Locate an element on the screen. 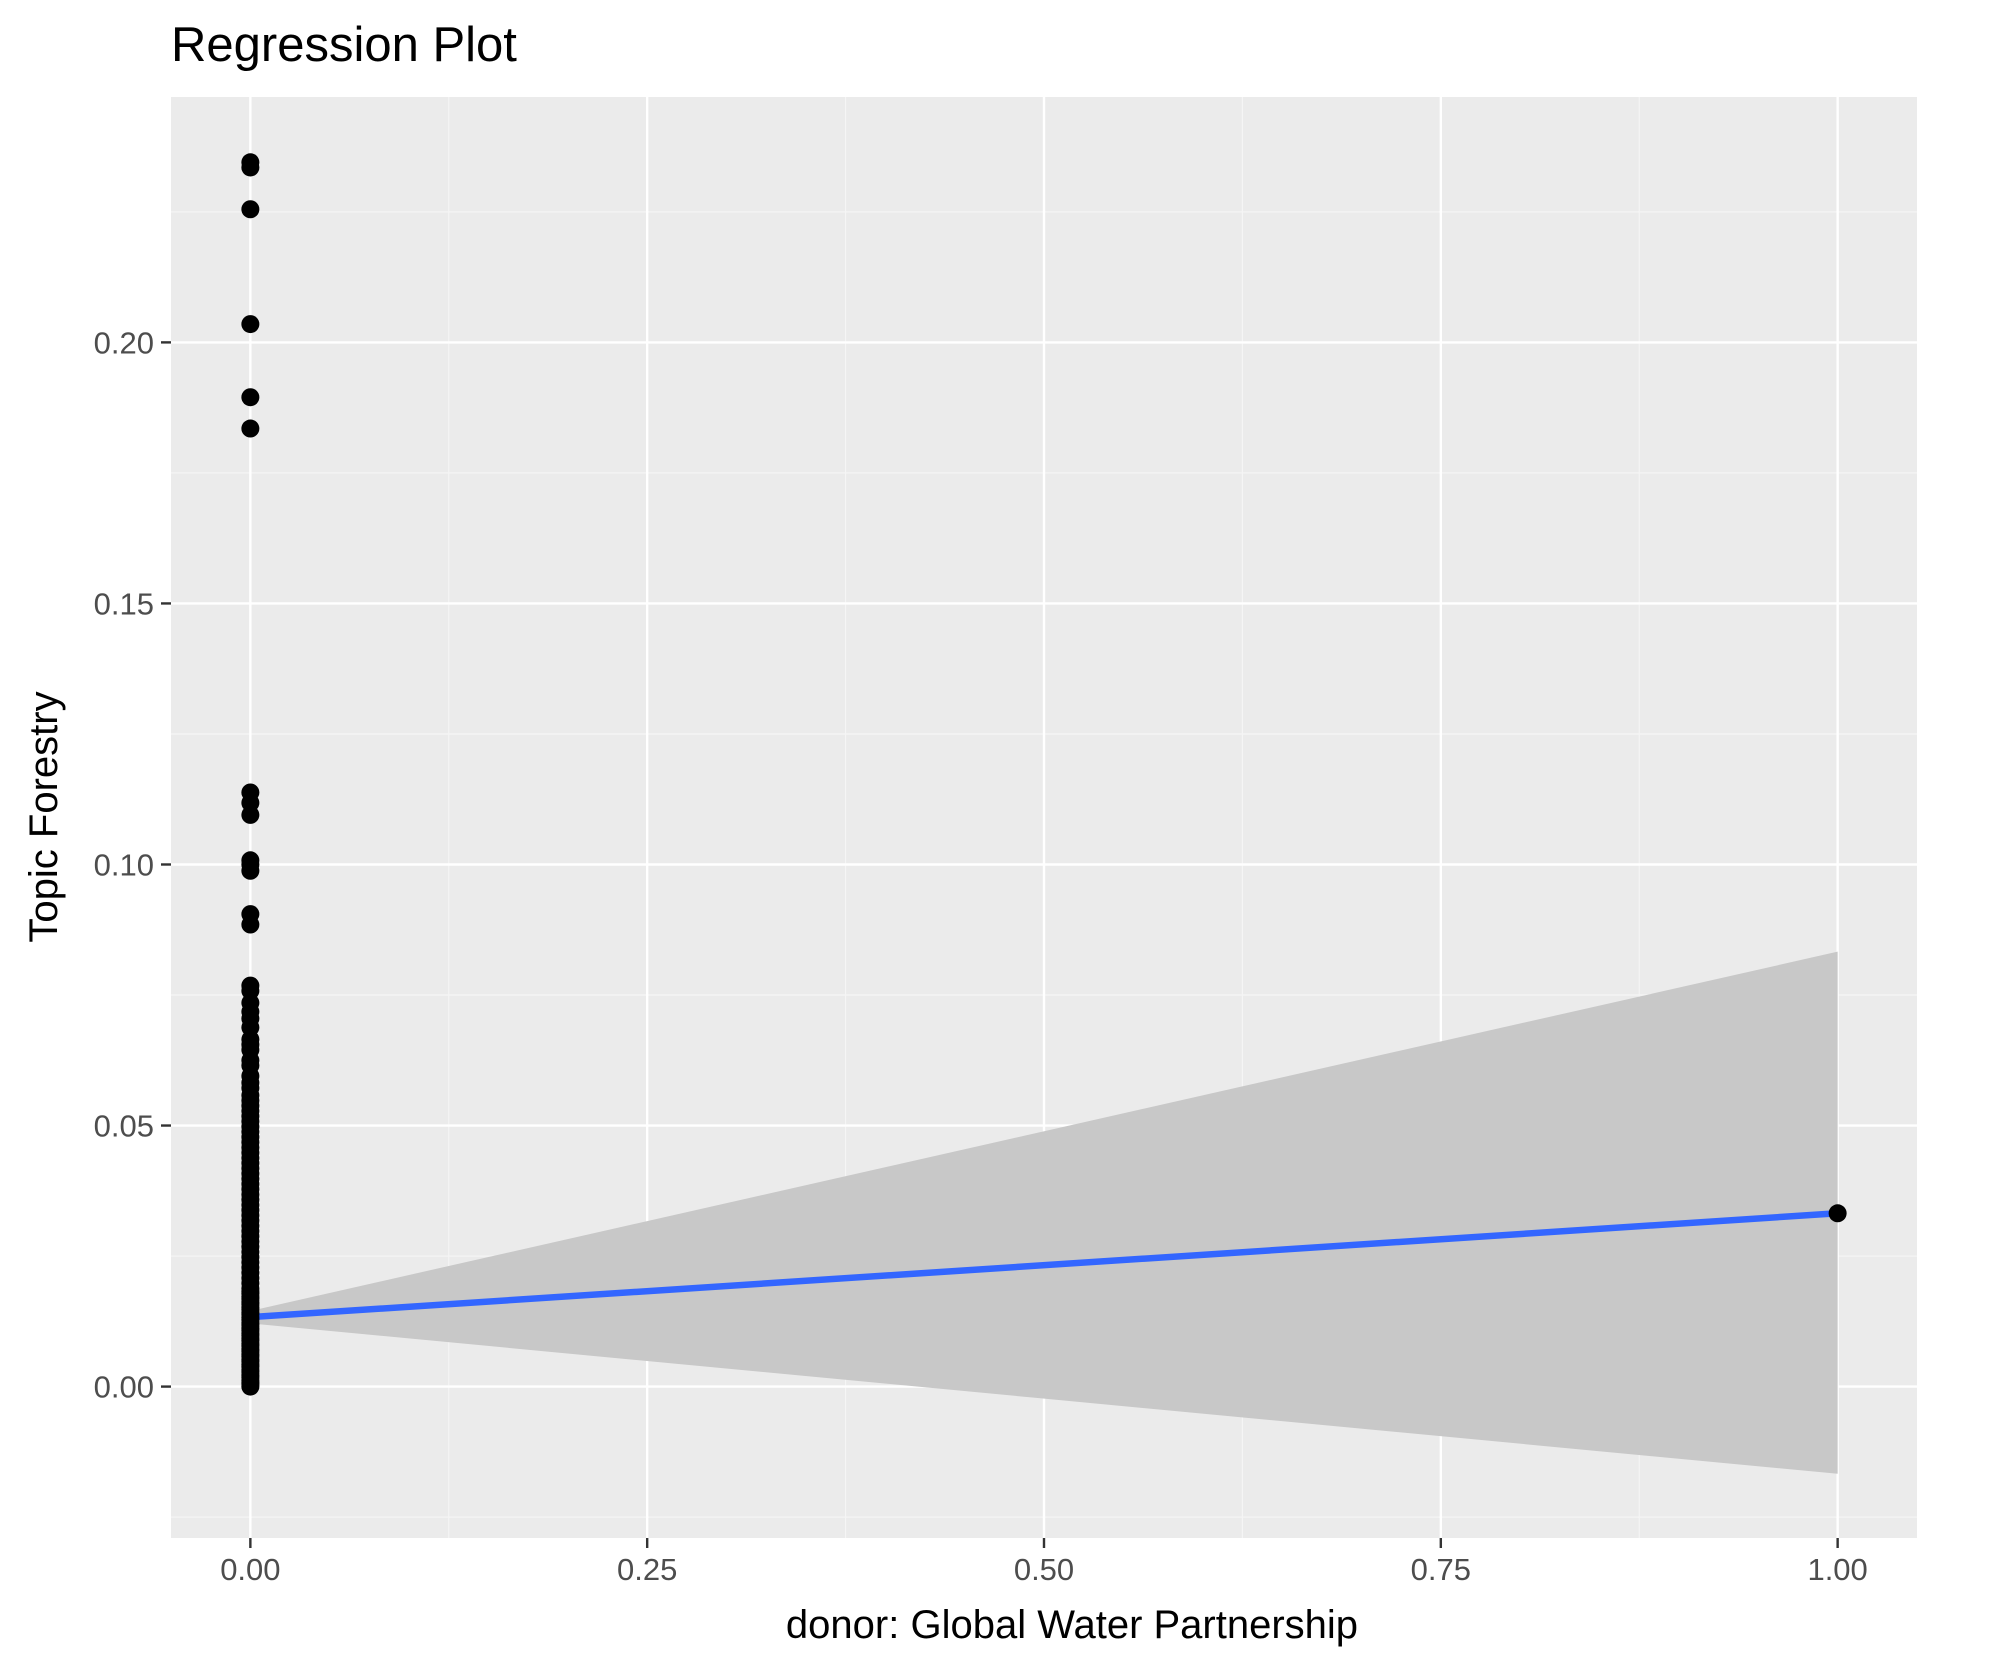 This screenshot has width=1990, height=1665. chart-title: Regression Plot is located at coordinates (344, 45).